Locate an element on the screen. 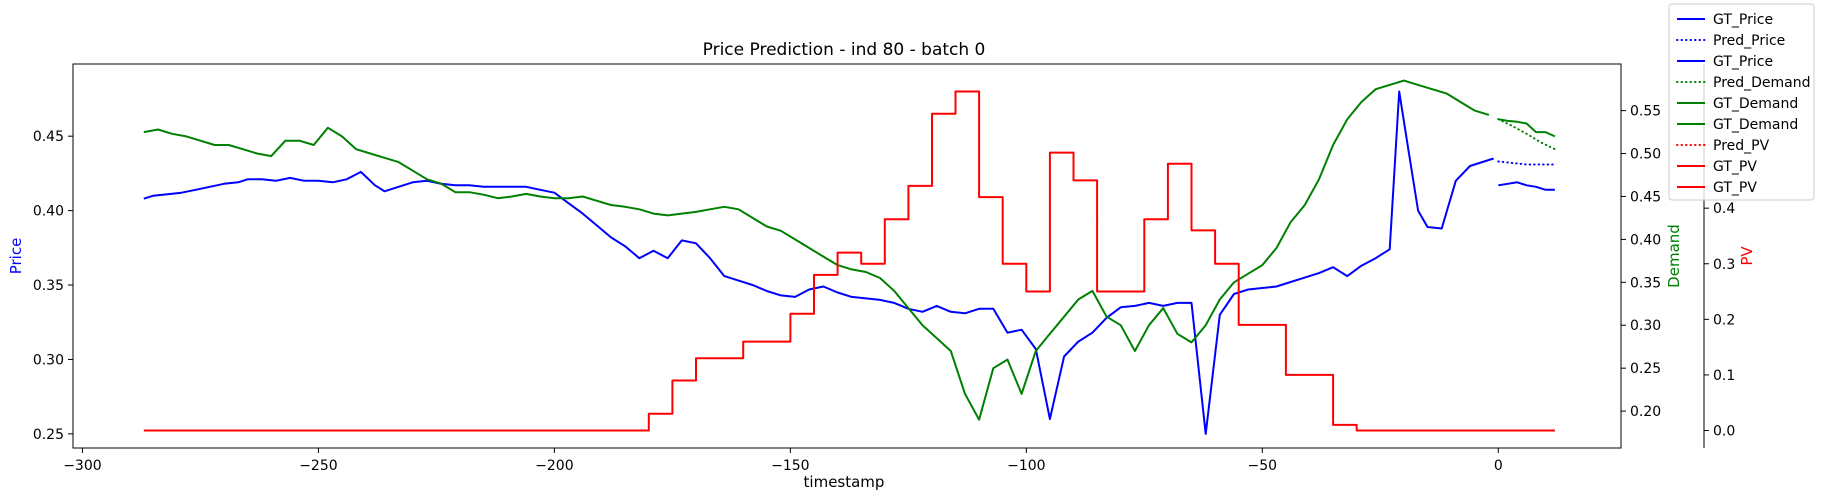  legend-box is located at coordinates (1741, 102).